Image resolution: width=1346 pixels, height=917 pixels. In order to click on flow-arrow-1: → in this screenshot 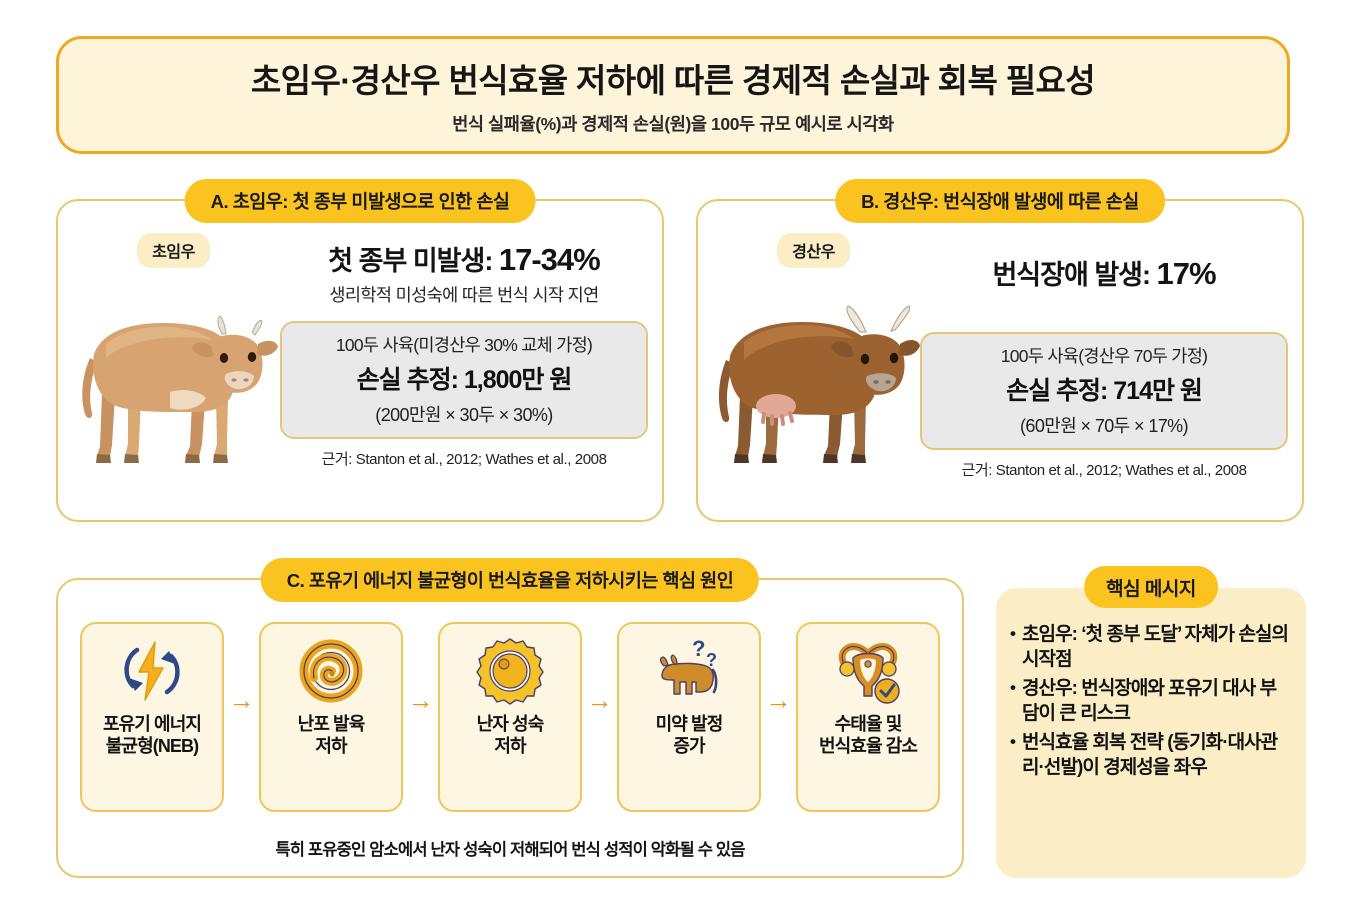, I will do `click(241, 700)`.